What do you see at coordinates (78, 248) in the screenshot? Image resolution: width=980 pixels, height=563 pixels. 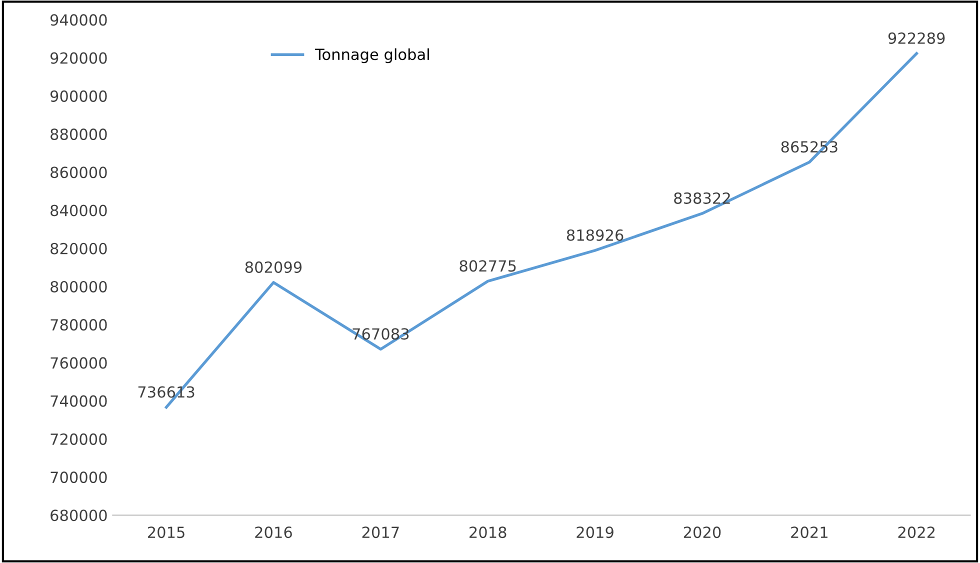 I see `y-tick-label: 820000` at bounding box center [78, 248].